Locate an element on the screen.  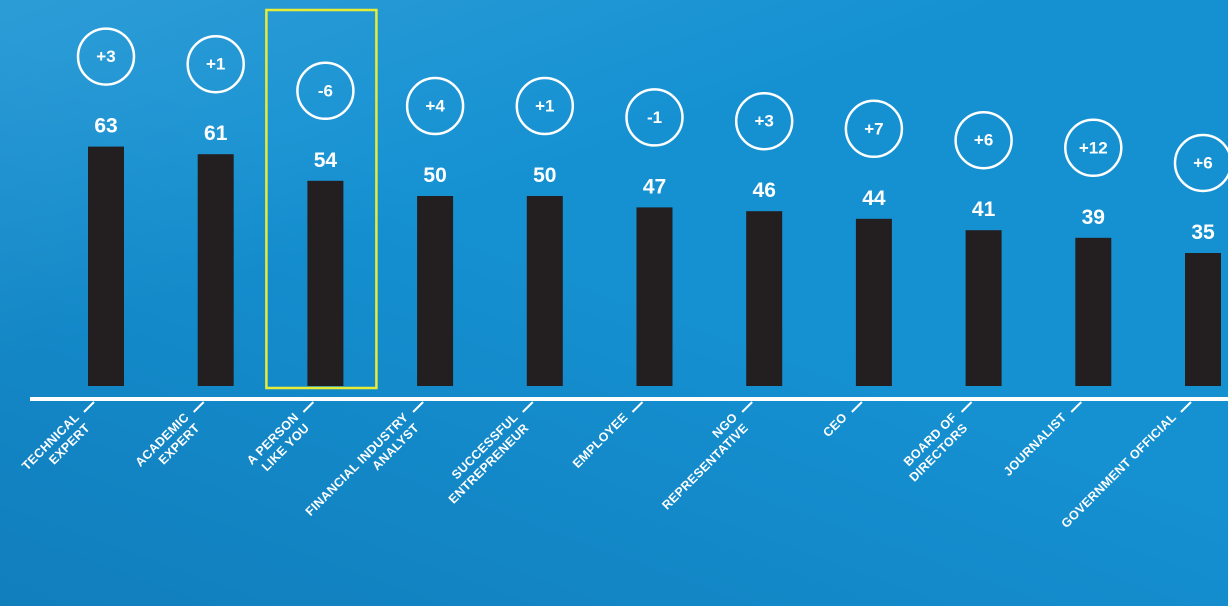
category-label-line: GOVERNMENT OFFICIAL is located at coordinates (1119, 470).